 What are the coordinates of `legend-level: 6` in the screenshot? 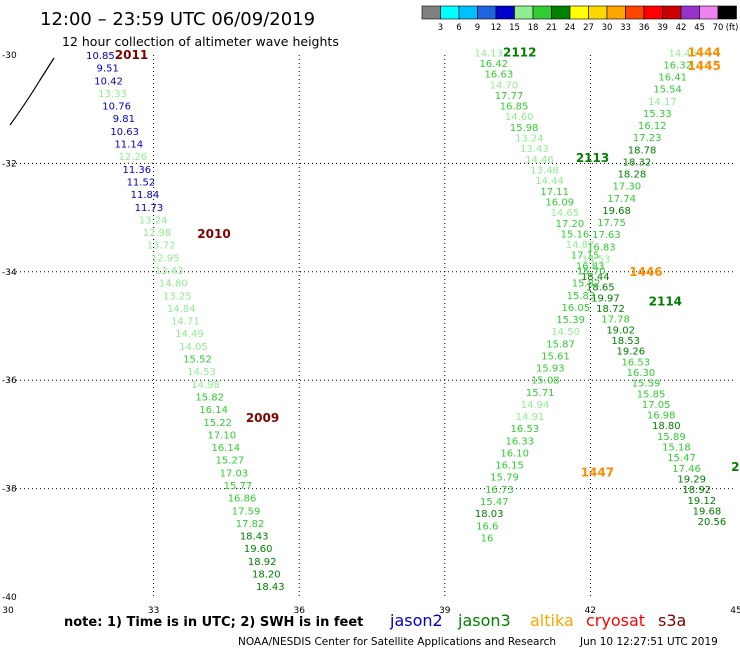 It's located at (458, 28).